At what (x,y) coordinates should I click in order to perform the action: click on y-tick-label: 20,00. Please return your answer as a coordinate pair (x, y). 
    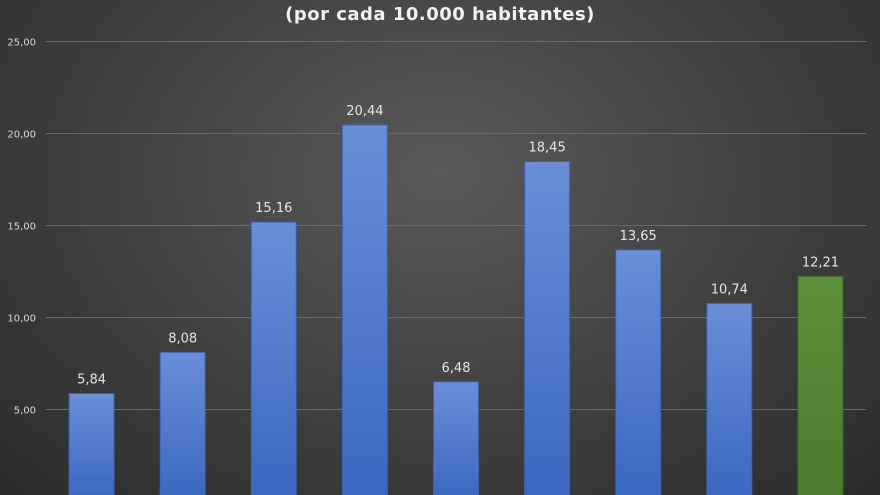
    Looking at the image, I should click on (21, 135).